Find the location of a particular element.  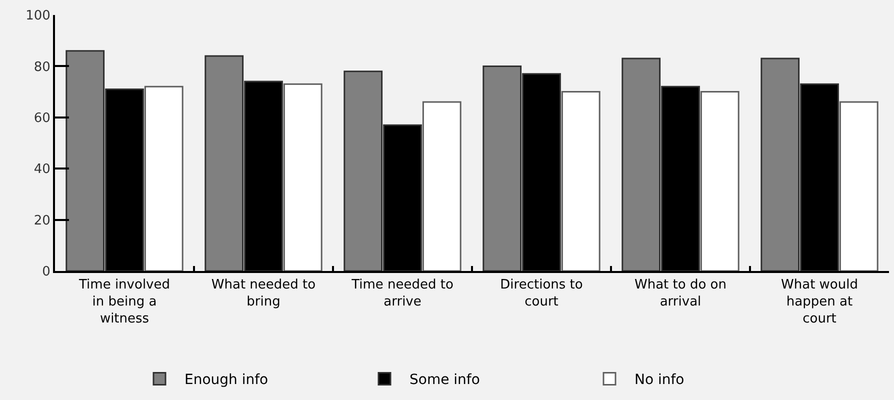

x-tick-label: Time needed to arrive is located at coordinates (402, 294).